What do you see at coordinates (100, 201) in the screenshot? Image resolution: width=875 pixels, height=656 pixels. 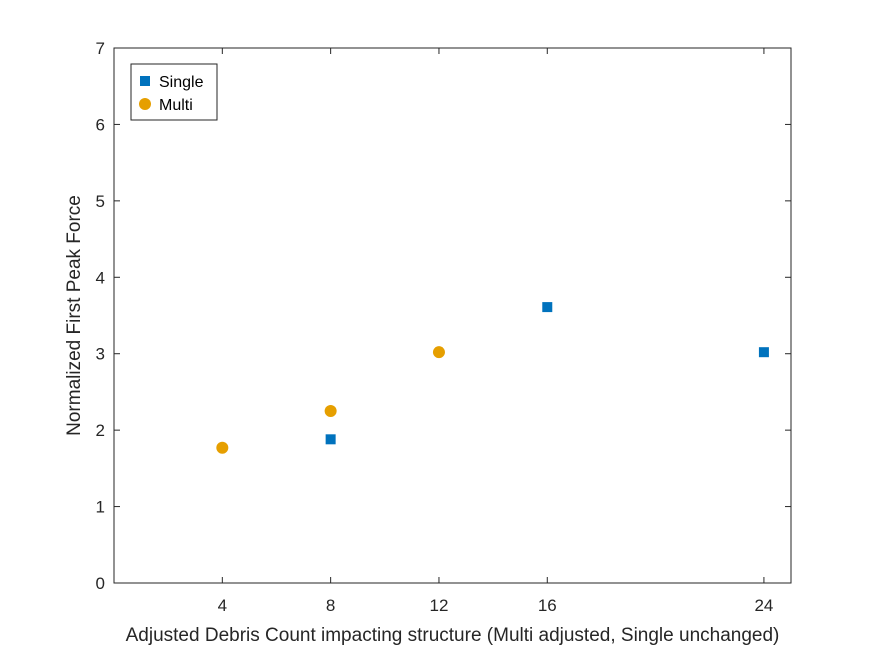 I see `y-tick-label: 5` at bounding box center [100, 201].